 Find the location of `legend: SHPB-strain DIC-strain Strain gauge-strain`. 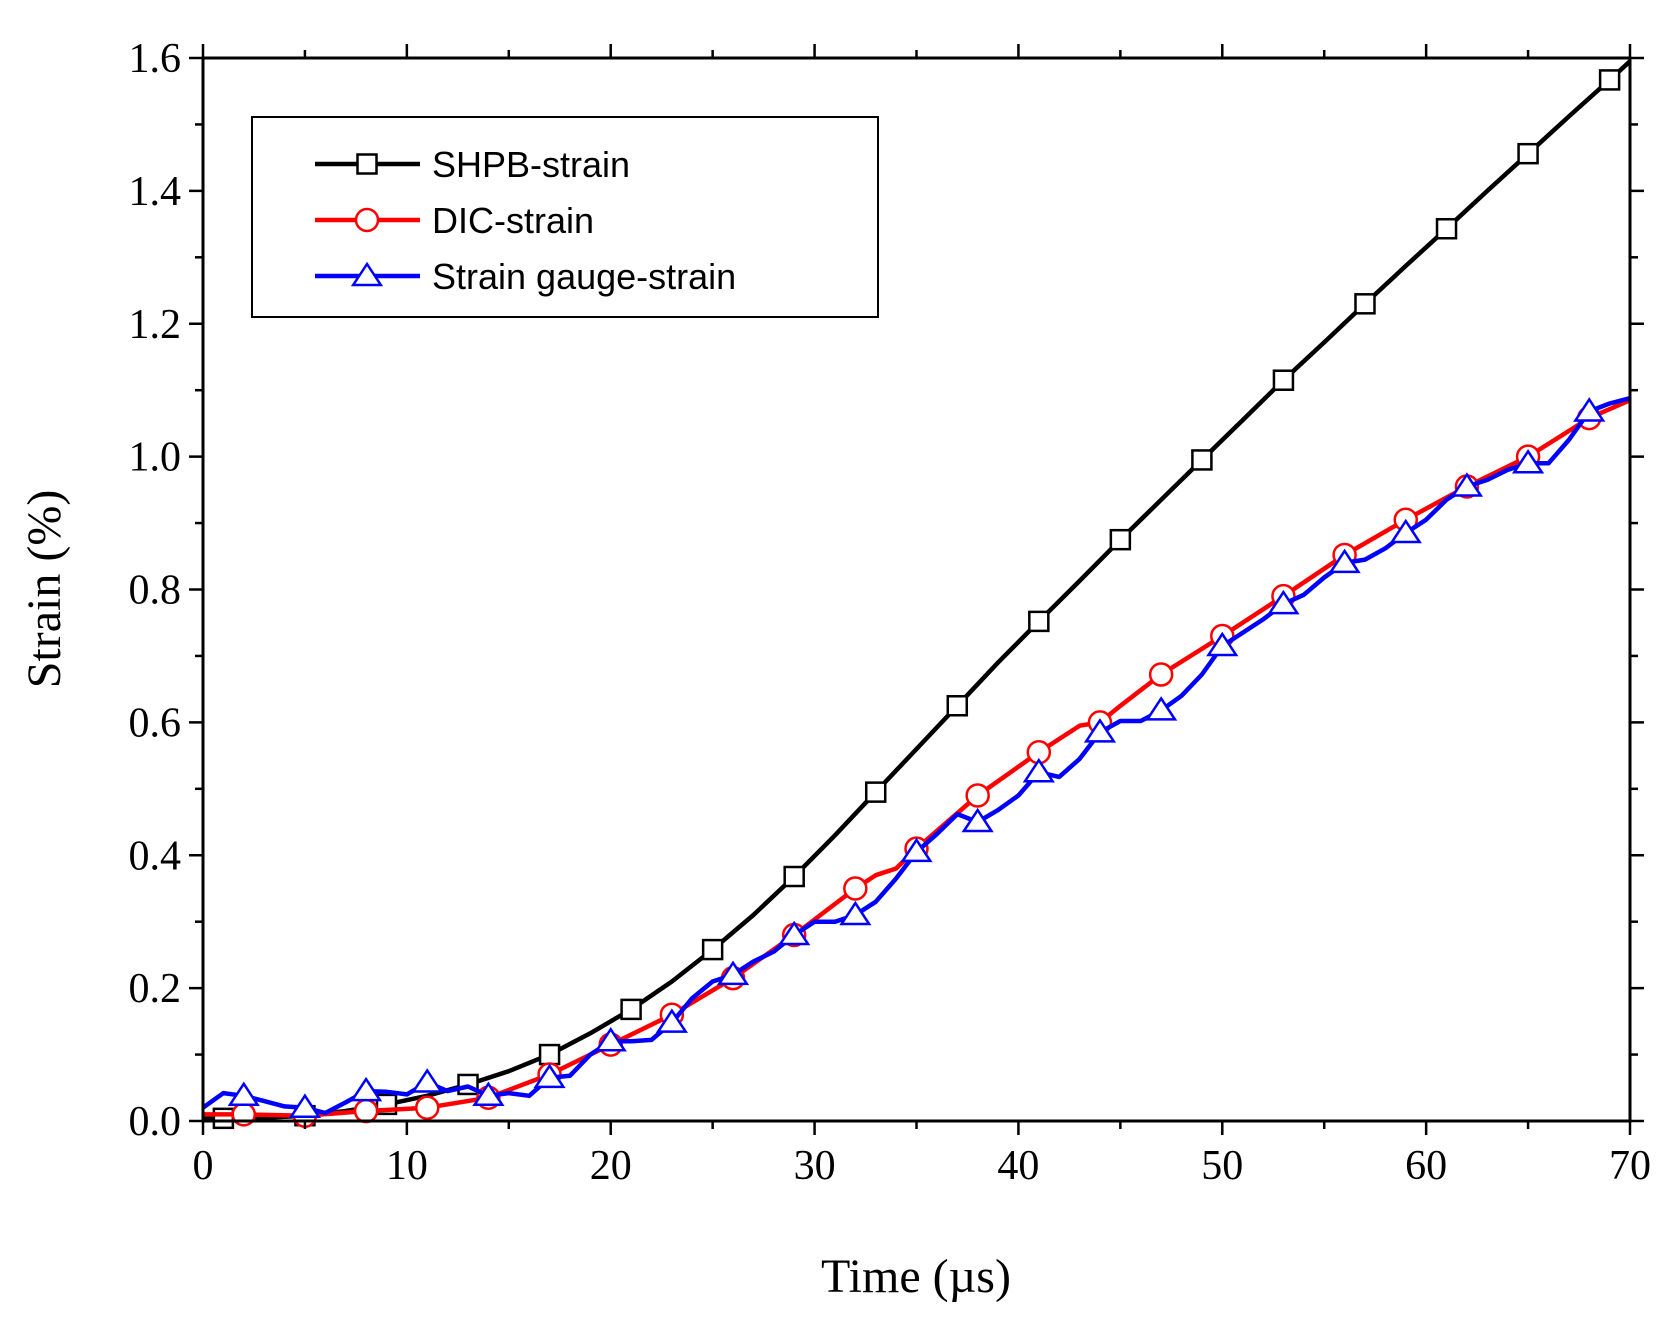

legend: SHPB-strain DIC-strain Strain gauge-strain is located at coordinates (565, 217).